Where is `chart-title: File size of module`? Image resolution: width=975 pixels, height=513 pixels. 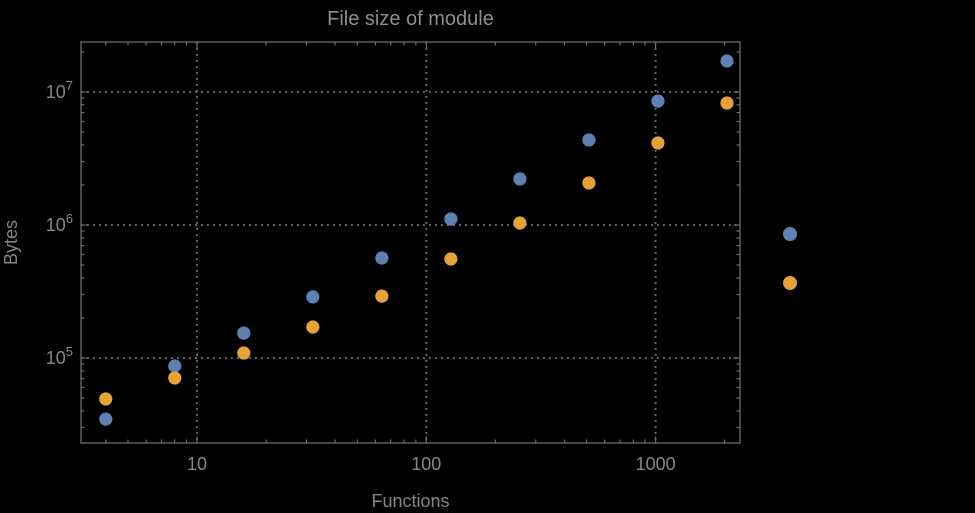
chart-title: File size of module is located at coordinates (410, 19).